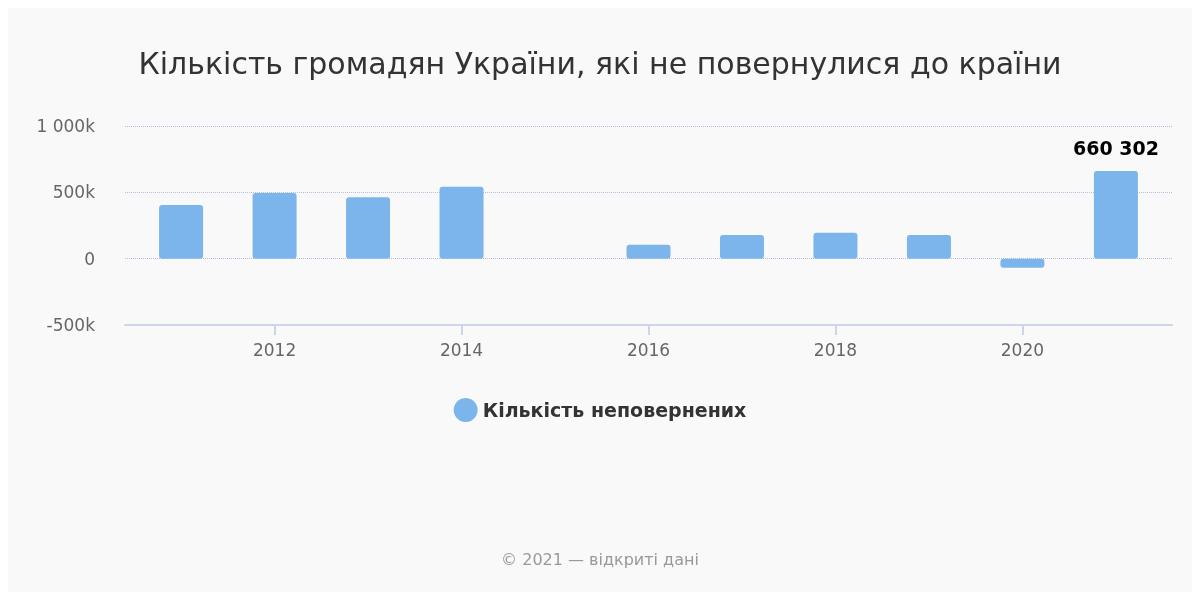 The height and width of the screenshot is (600, 1200). What do you see at coordinates (600, 63) in the screenshot?
I see `chart-title: Кількість громадян України, які не повернулися до країни` at bounding box center [600, 63].